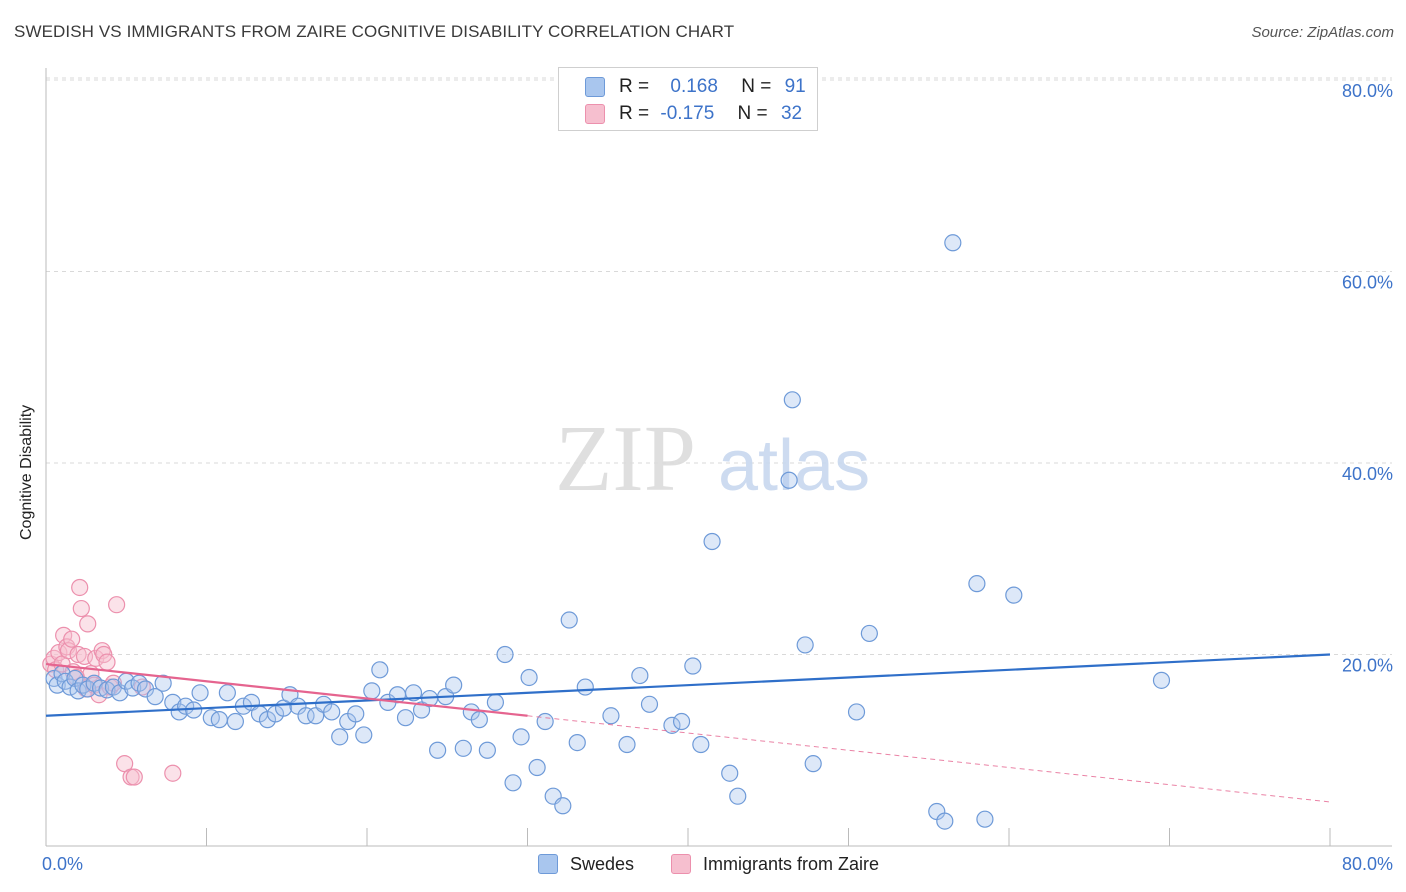 This screenshot has width=1406, height=892. I want to click on legend-zaire-r-value: -0.175, so click(687, 113).